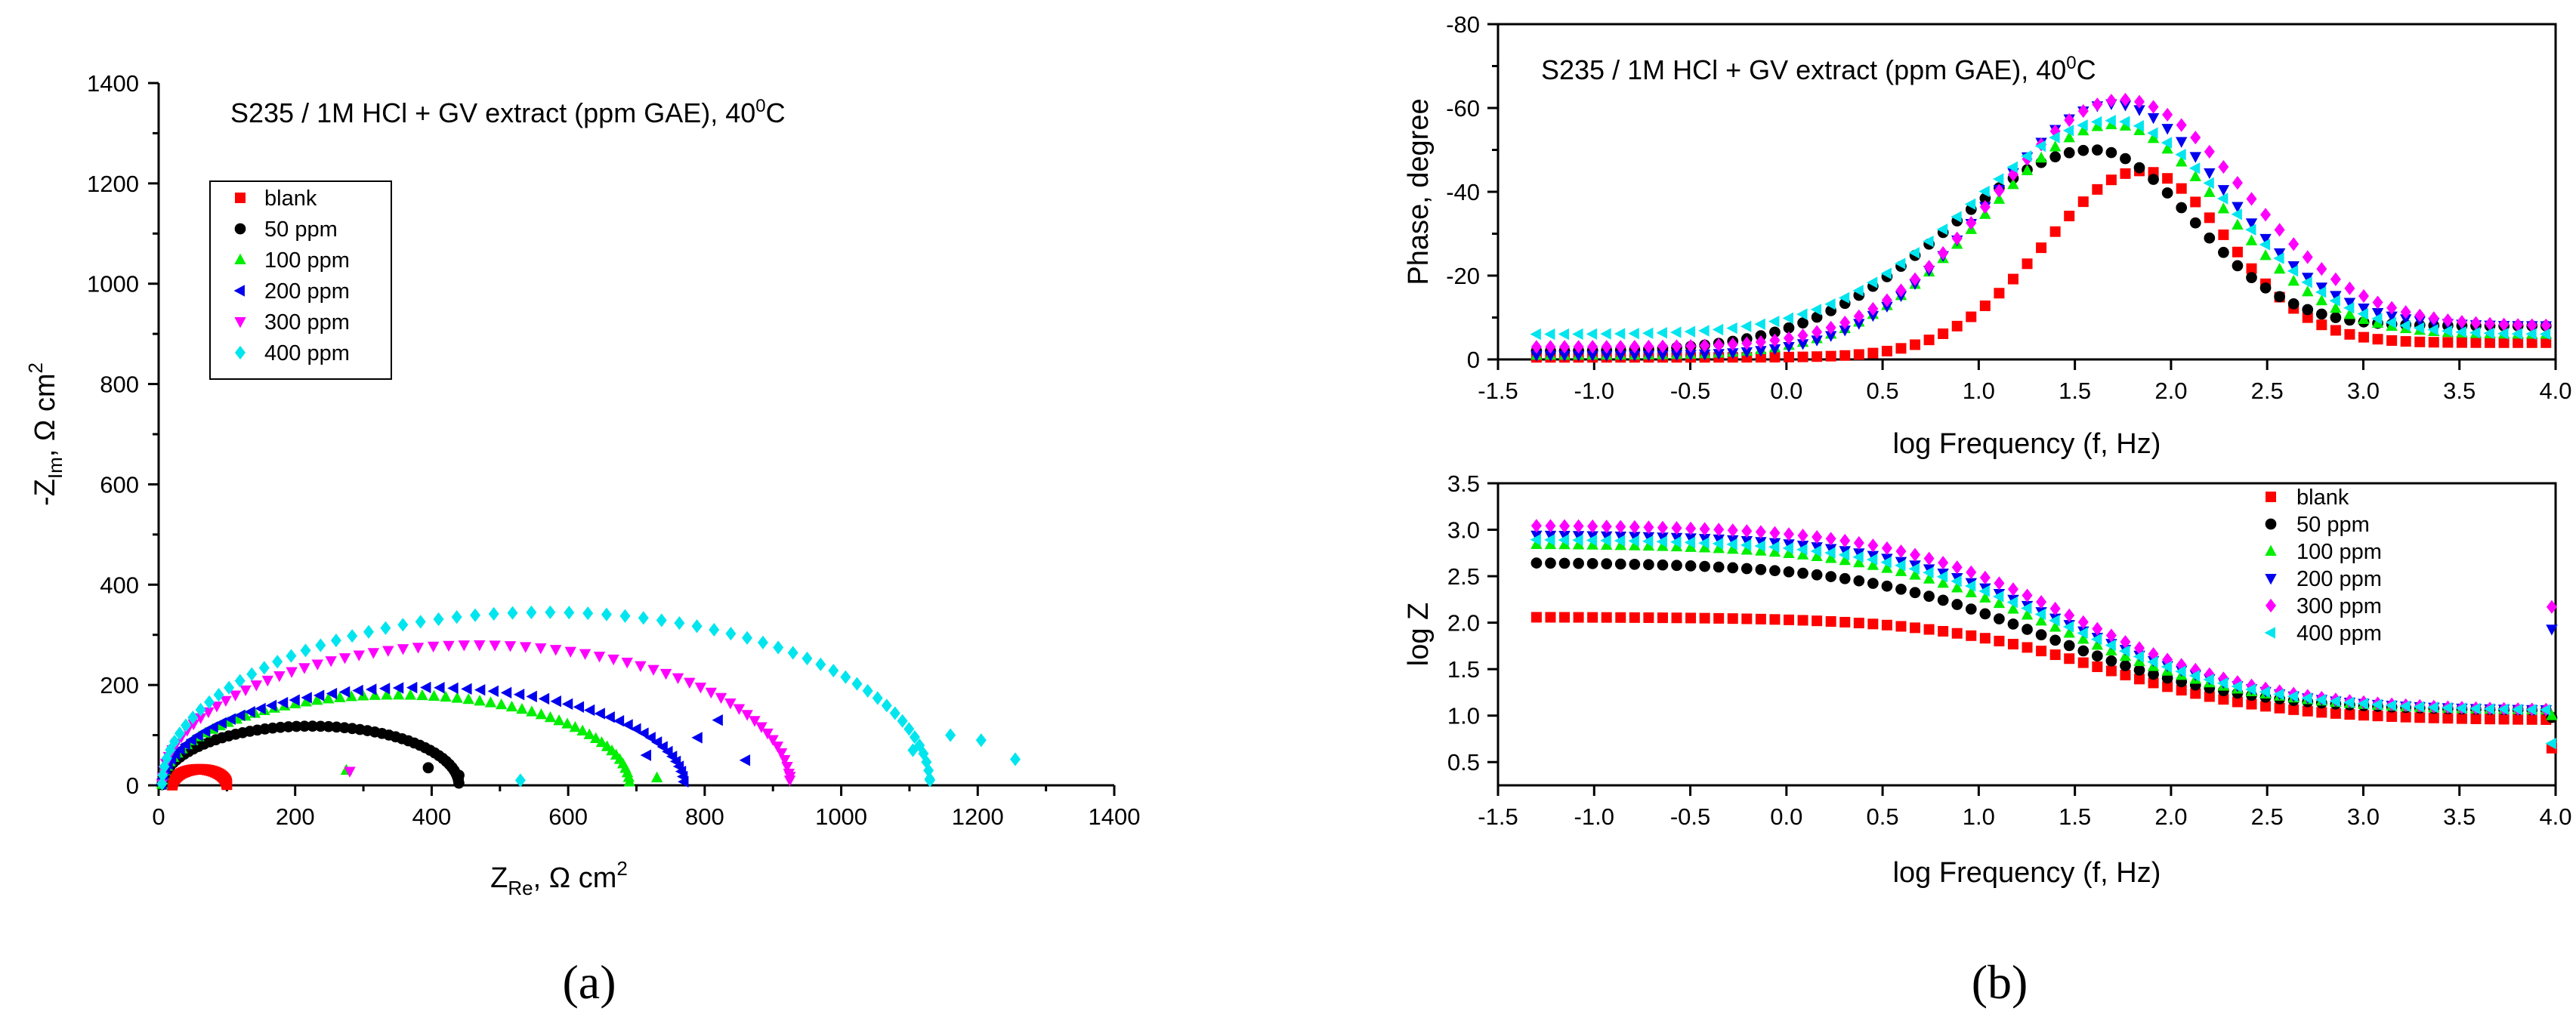 This screenshot has height=1033, width=2576. Describe the element at coordinates (240, 352) in the screenshot. I see `legend-marker-400-ppm` at that location.